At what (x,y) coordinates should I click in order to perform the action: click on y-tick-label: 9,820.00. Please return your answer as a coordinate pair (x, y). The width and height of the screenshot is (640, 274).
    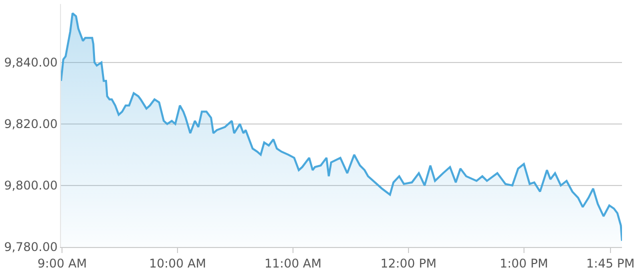
    Looking at the image, I should click on (31, 124).